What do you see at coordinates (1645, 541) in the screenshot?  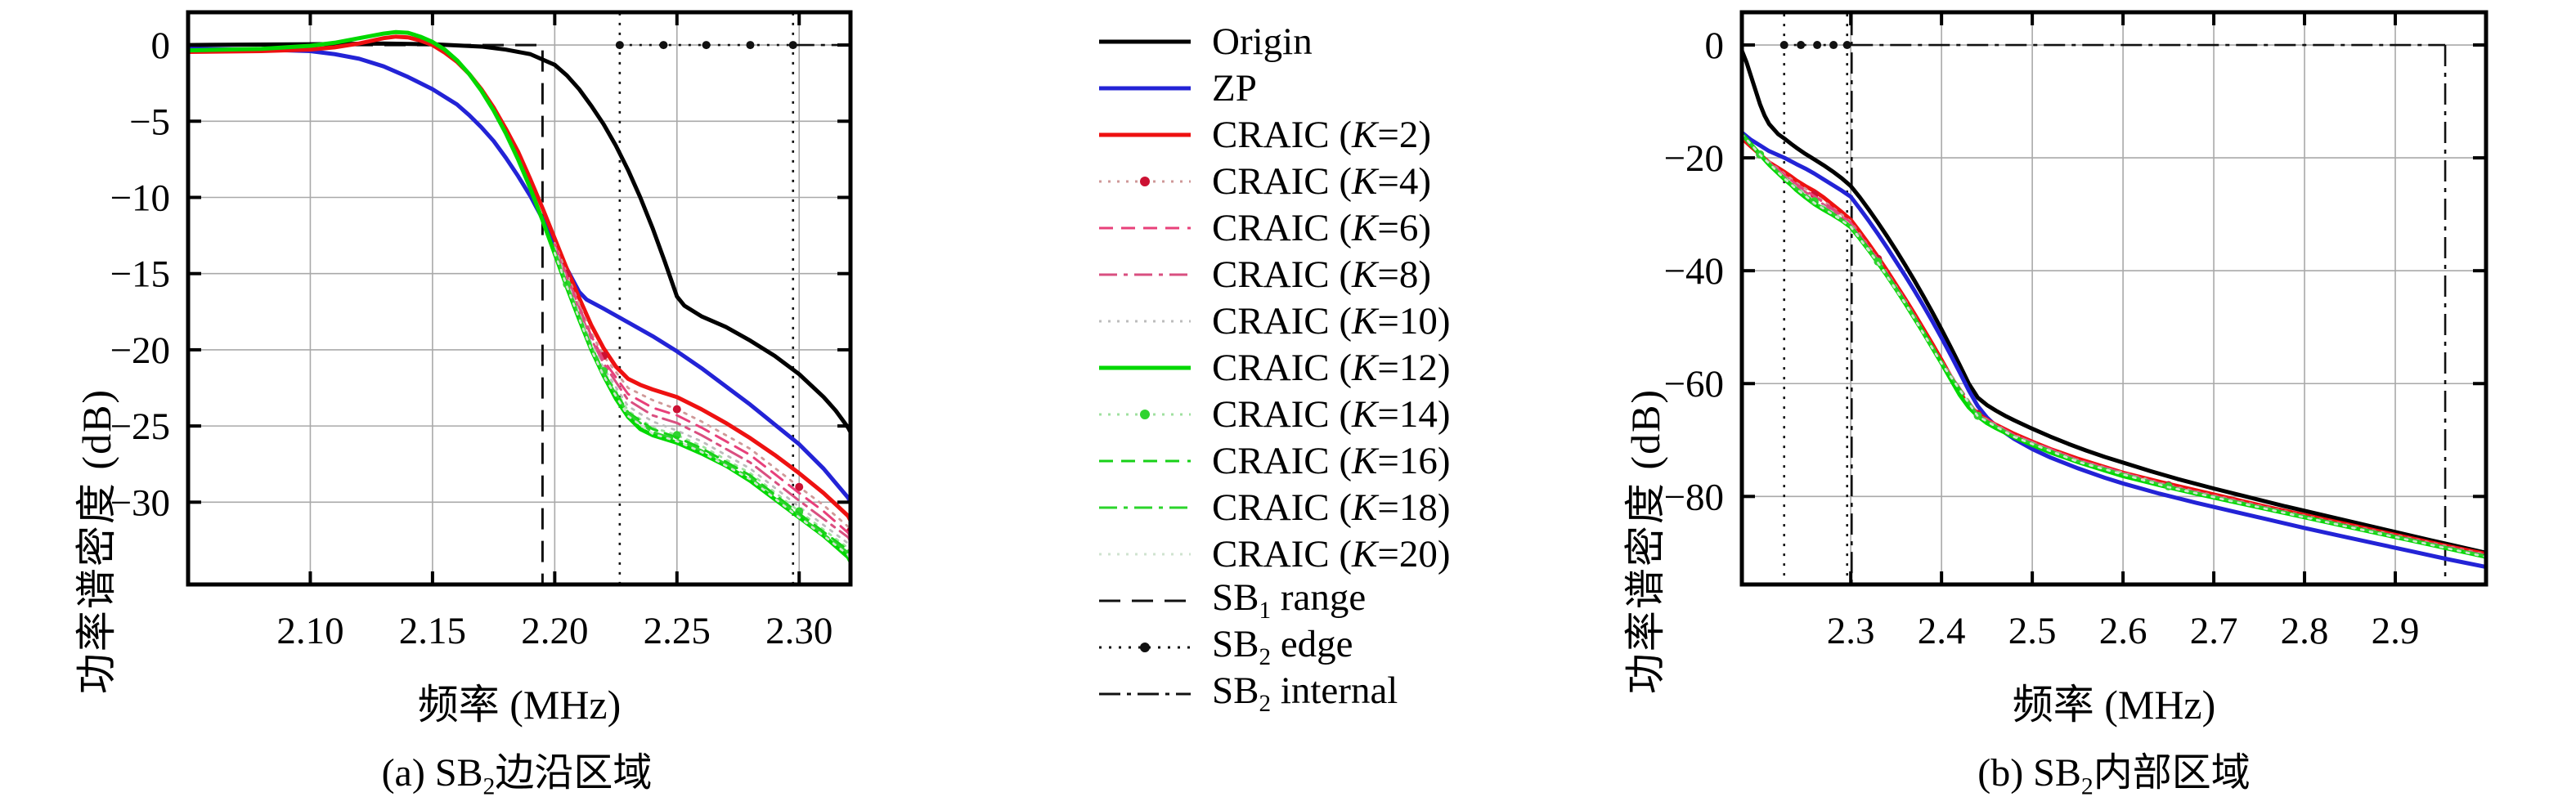 I see `y-axis-label-right: 功率谱密度 (dB)` at bounding box center [1645, 541].